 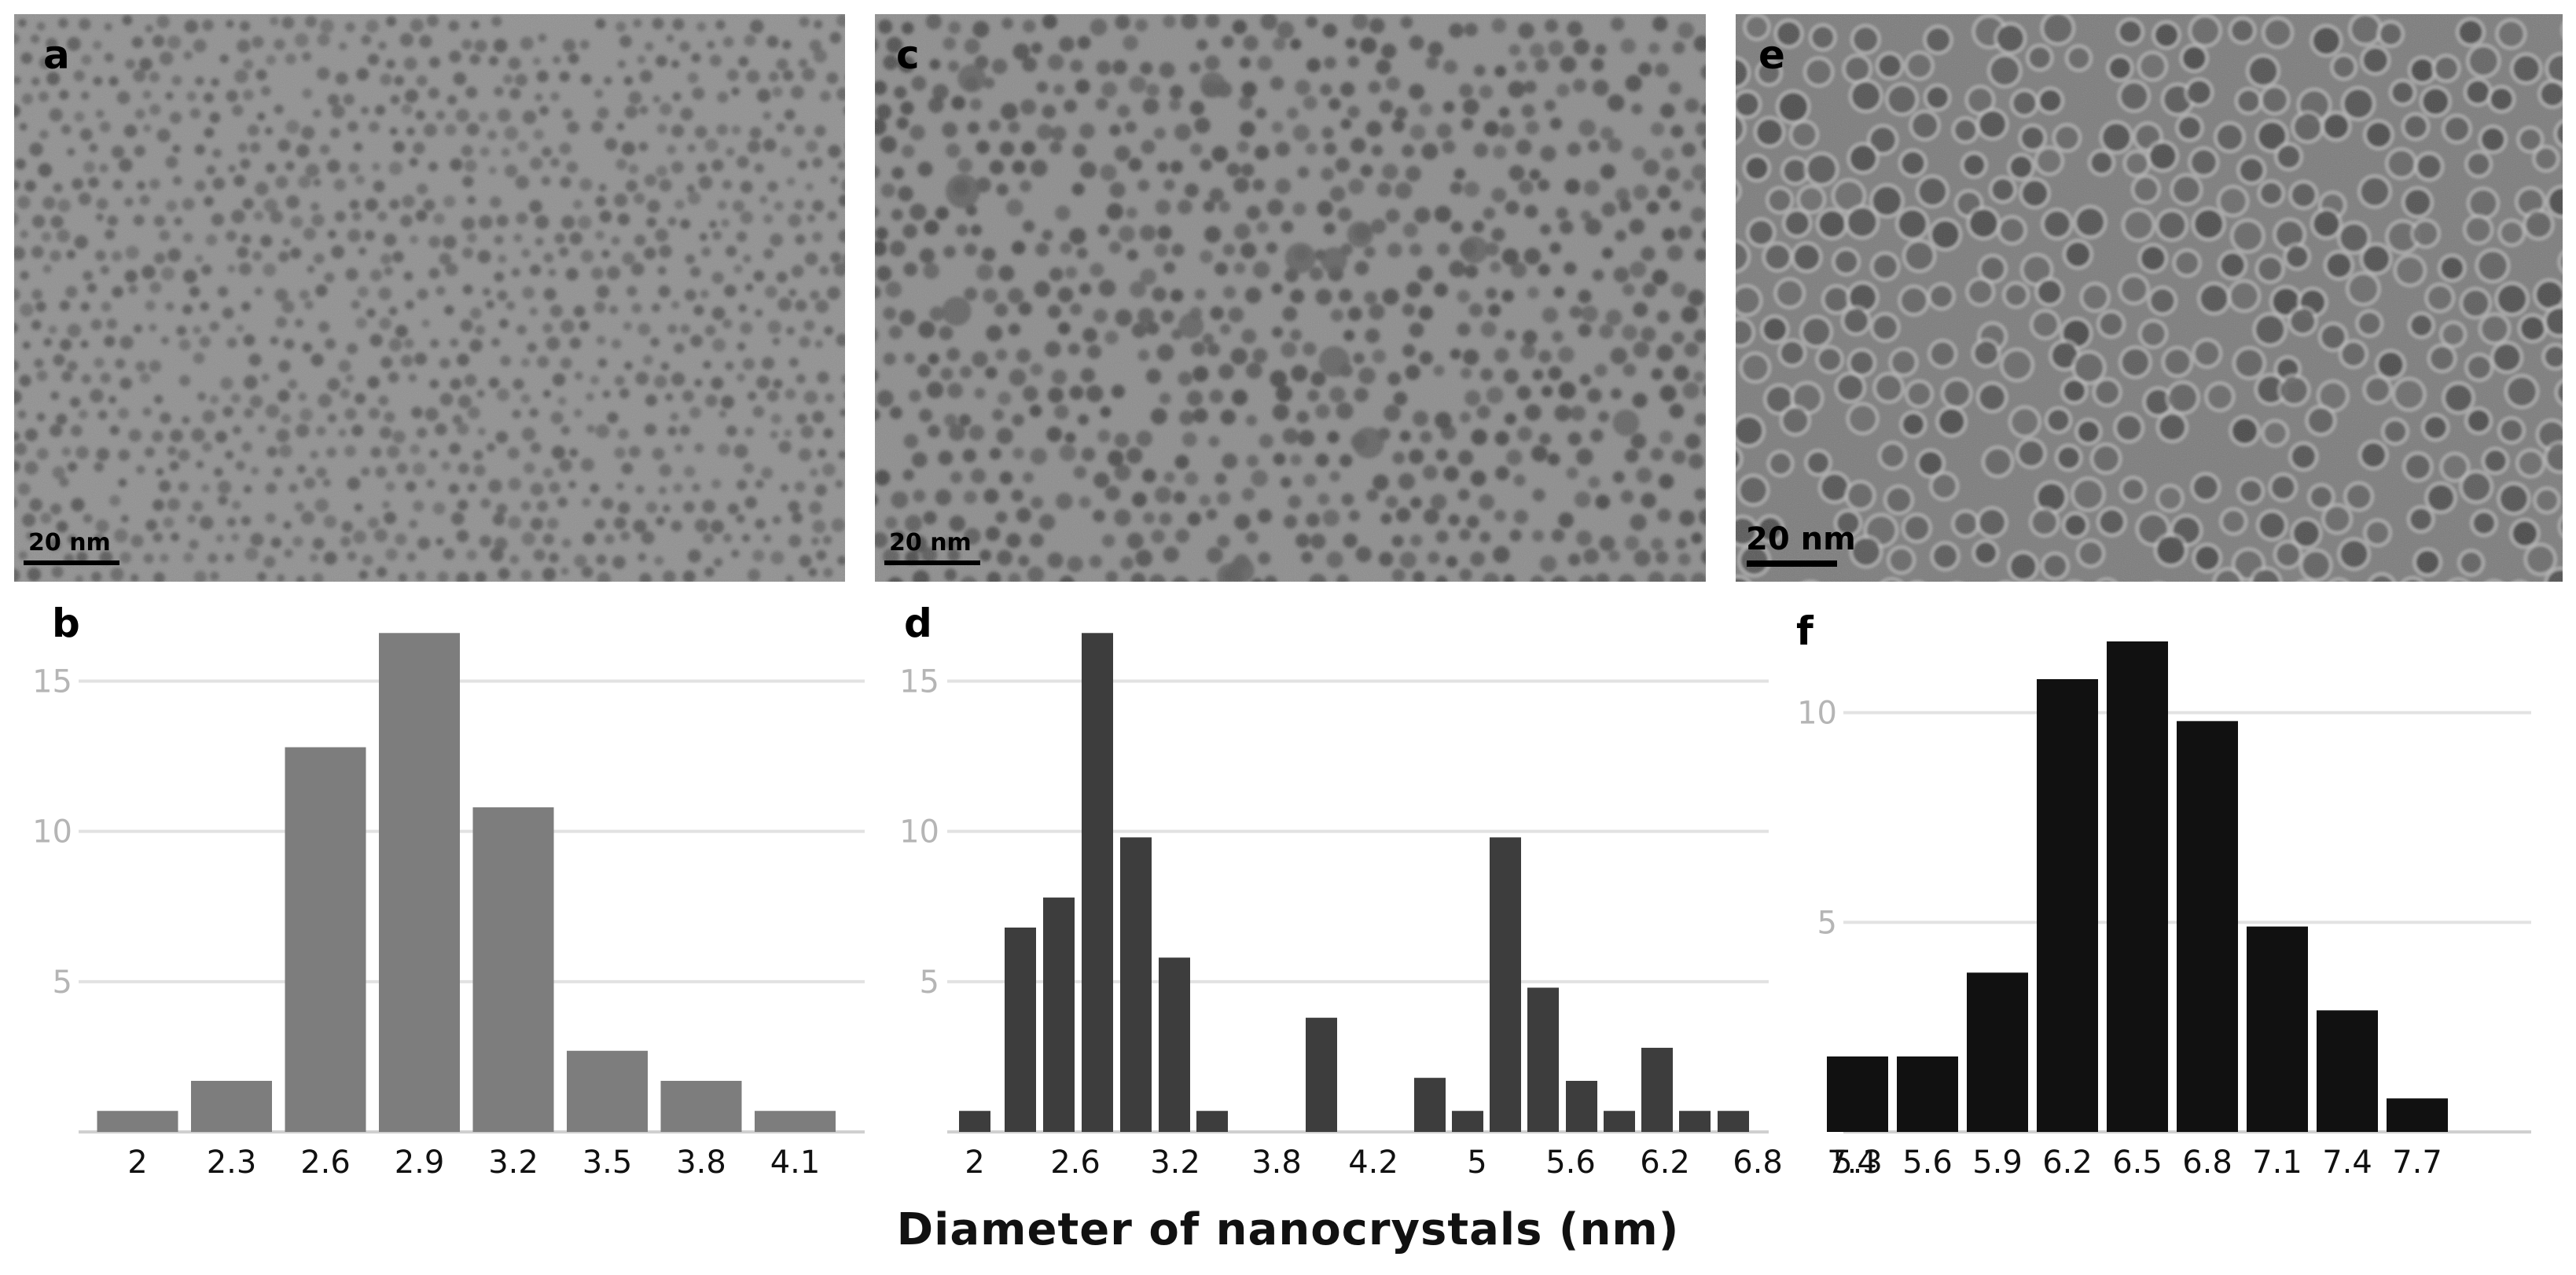 I want to click on scale-bar-a, so click(x=71, y=563).